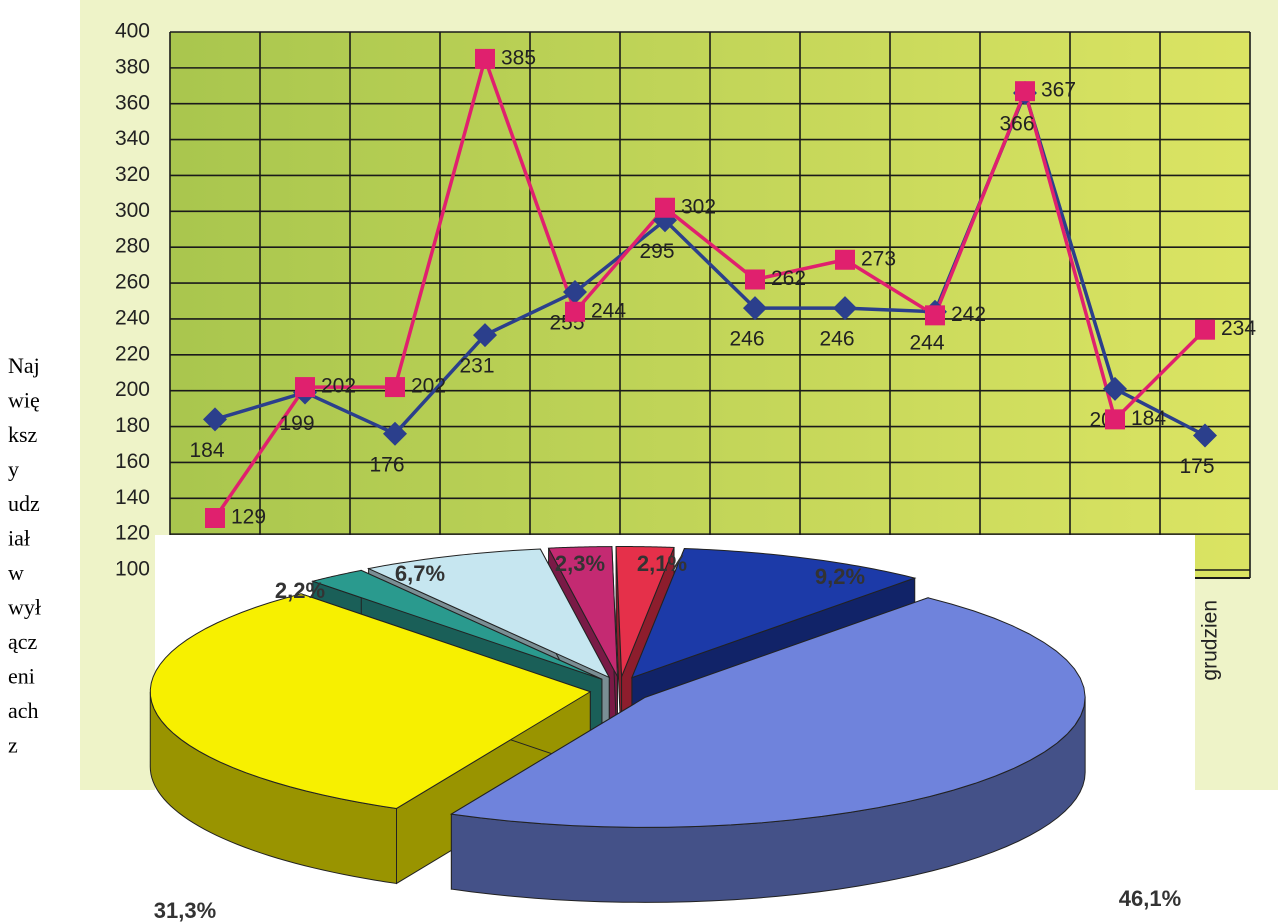 The height and width of the screenshot is (923, 1278). What do you see at coordinates (296, 423) in the screenshot?
I see `data-label: 199` at bounding box center [296, 423].